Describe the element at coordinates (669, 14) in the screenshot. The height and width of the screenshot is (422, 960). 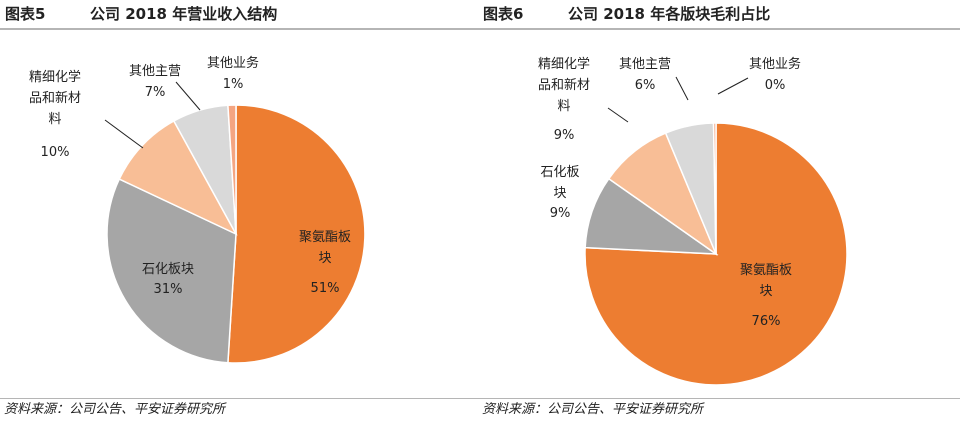
I see `figure-title: 公司 2018 年各版块毛利占比` at that location.